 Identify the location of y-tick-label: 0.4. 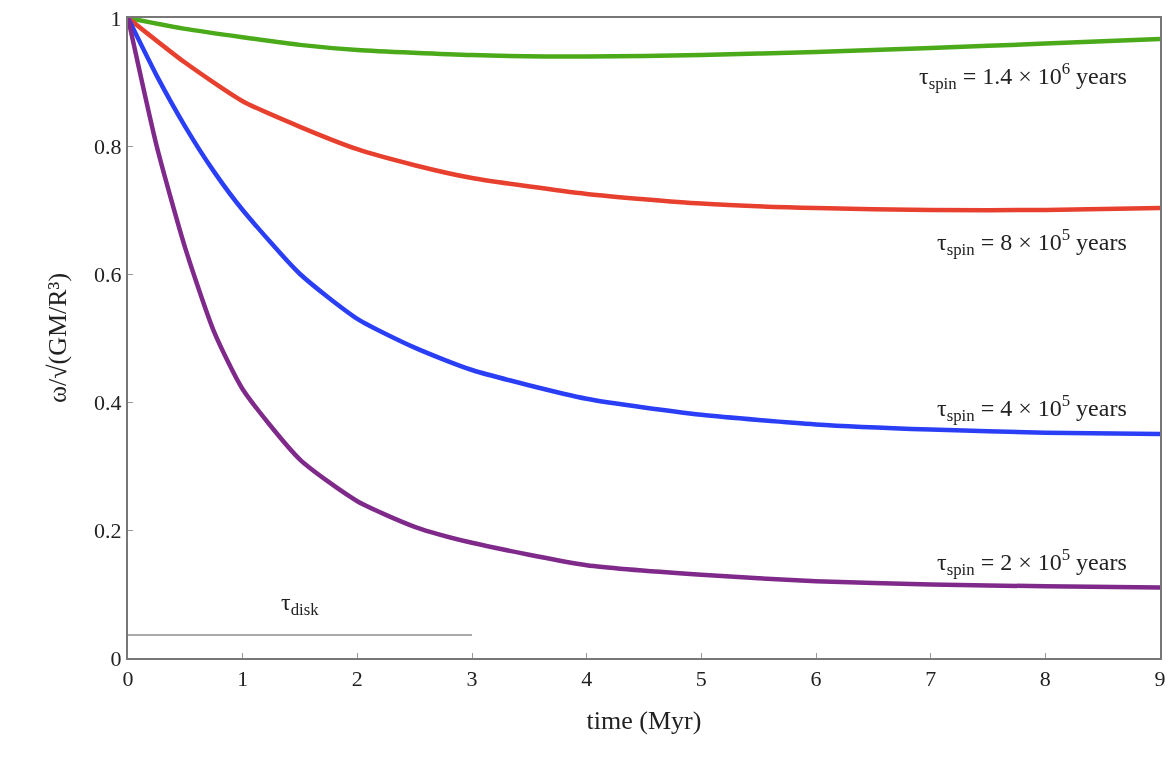
(108, 402).